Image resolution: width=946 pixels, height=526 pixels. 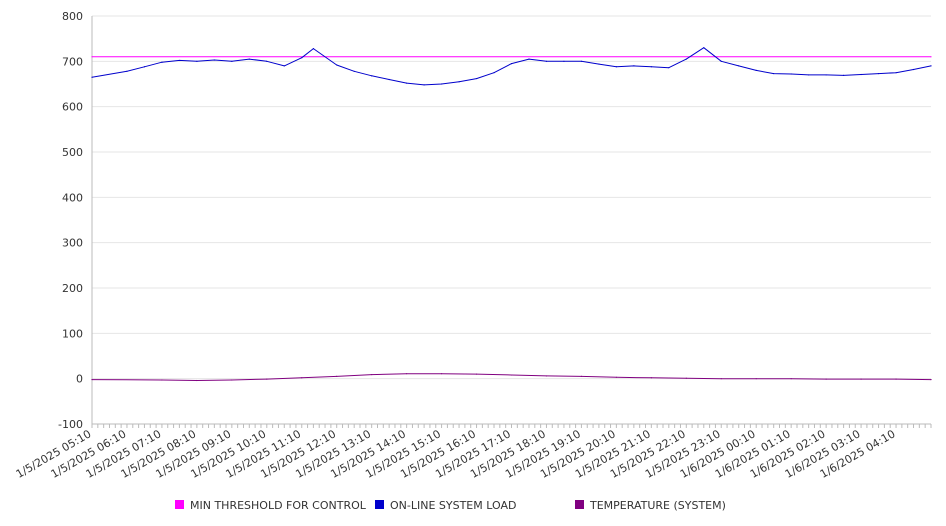 I want to click on y-tick-label: 100, so click(x=72, y=333).